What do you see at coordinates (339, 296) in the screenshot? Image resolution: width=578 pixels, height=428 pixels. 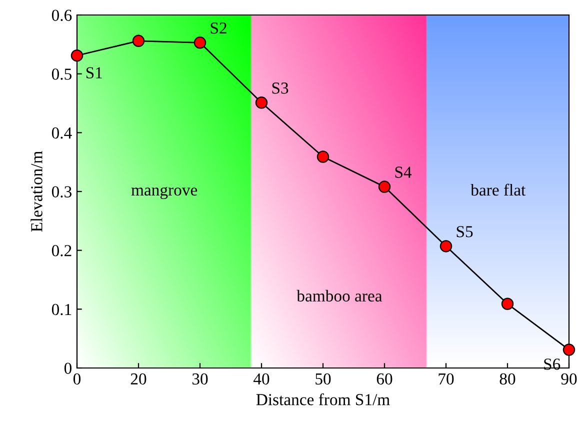 I see `annotation: bamboo area` at bounding box center [339, 296].